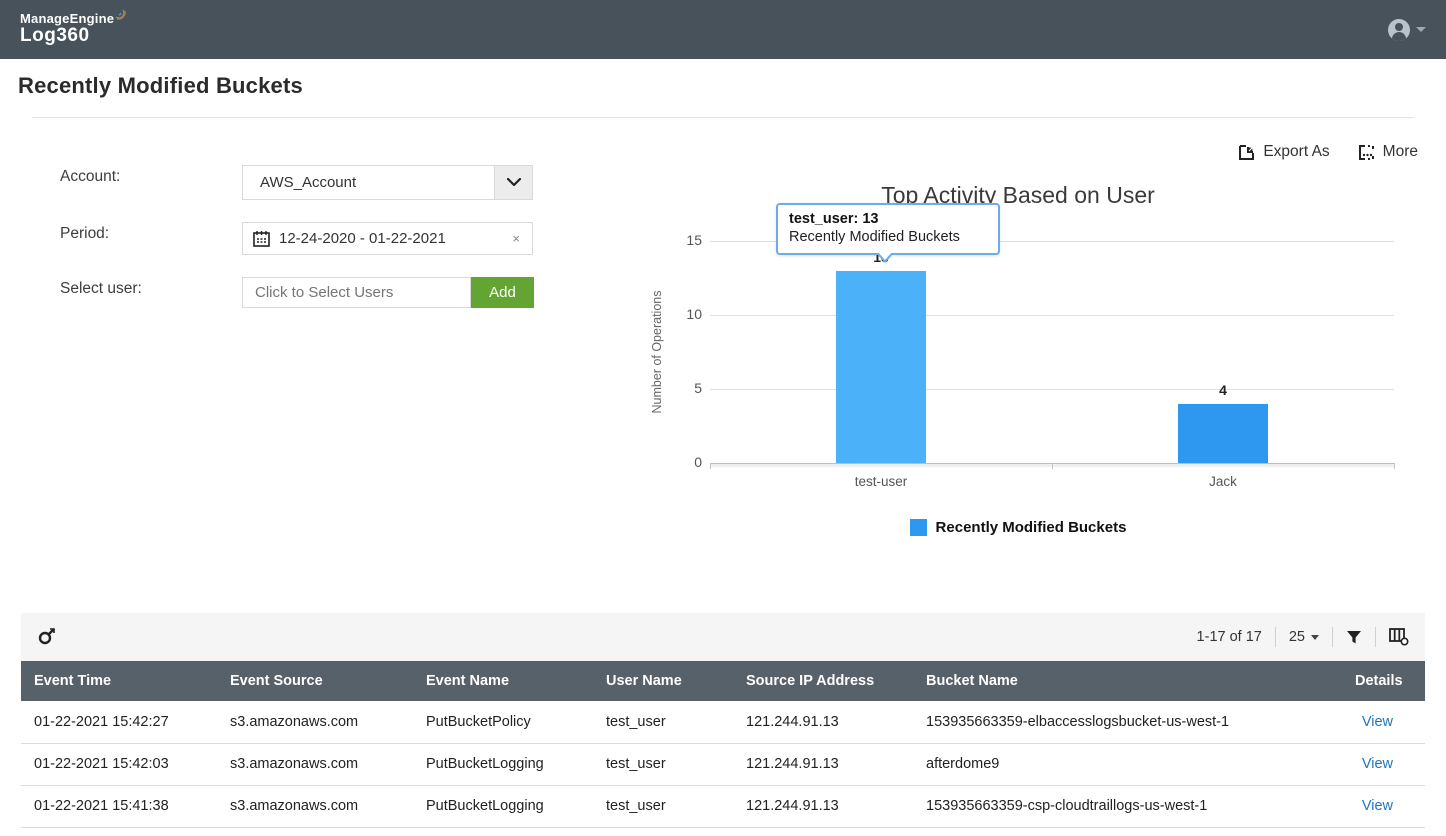  I want to click on cell-event_name: PutBucketPolicy, so click(503, 722).